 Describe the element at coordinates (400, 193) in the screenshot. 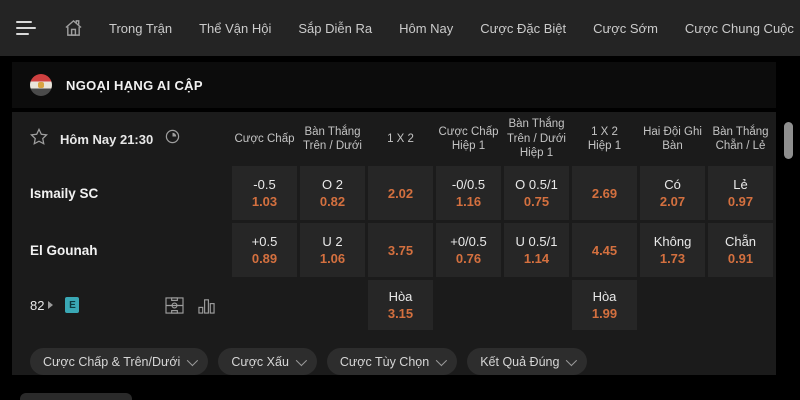

I see `odds-1x2-home: 2.02` at that location.